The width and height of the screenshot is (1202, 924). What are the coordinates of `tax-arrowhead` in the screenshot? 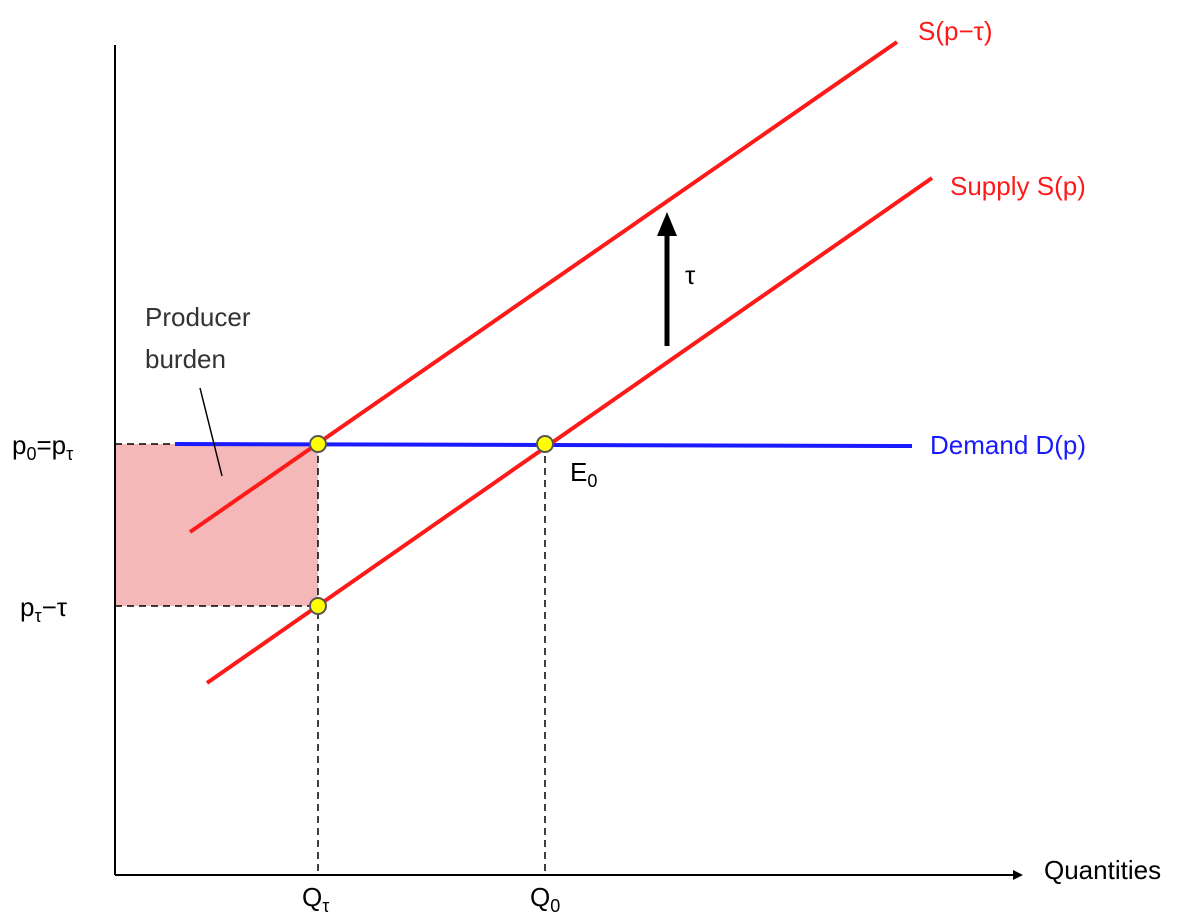 It's located at (667, 224).